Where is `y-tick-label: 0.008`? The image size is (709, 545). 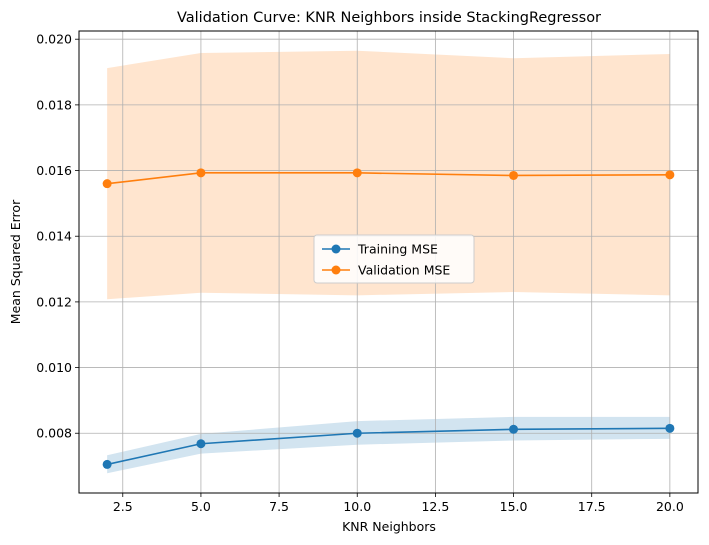
y-tick-label: 0.008 is located at coordinates (54, 433).